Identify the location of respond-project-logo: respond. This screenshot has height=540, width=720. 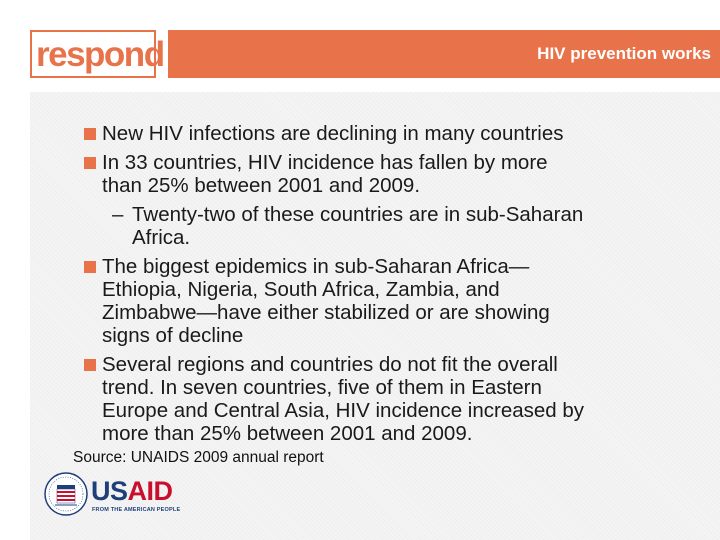
(97, 54).